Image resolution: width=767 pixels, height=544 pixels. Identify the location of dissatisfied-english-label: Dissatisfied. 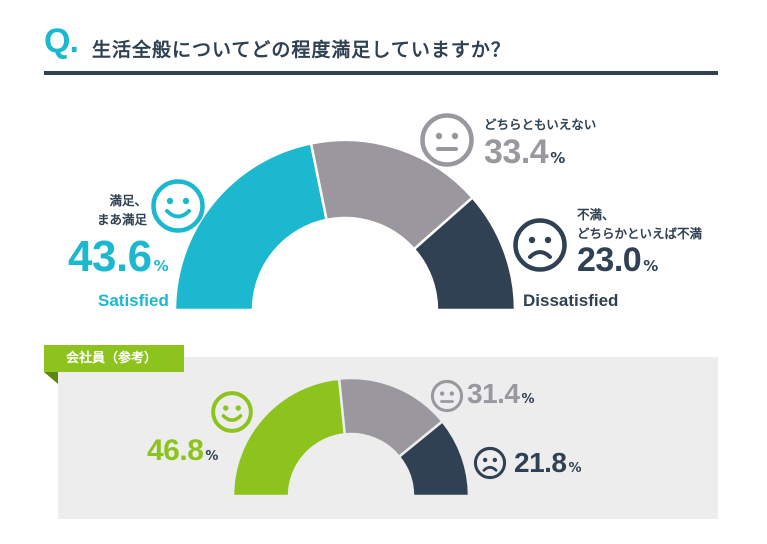
(571, 300).